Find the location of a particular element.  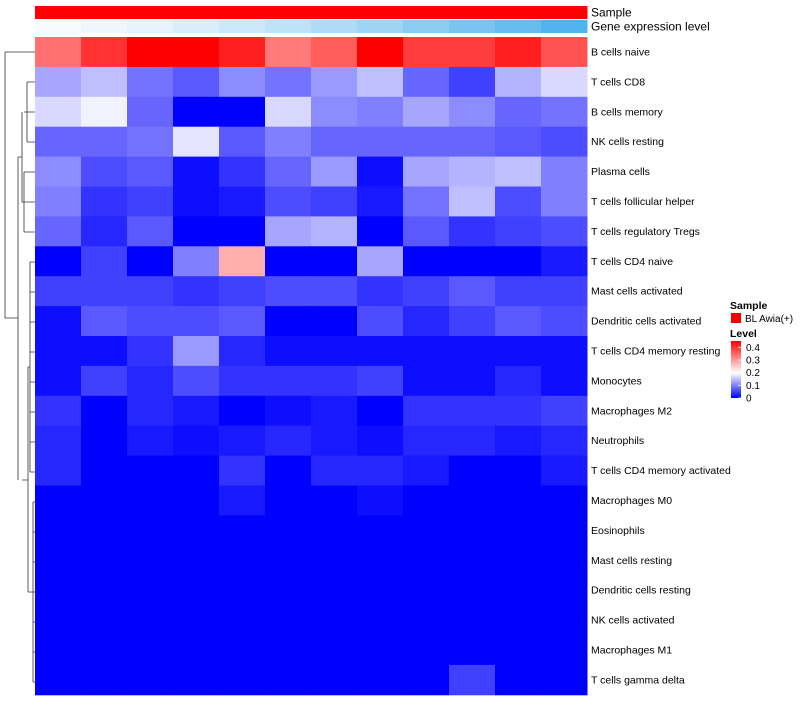

row-label: T cells regulatory Tregs is located at coordinates (645, 232).